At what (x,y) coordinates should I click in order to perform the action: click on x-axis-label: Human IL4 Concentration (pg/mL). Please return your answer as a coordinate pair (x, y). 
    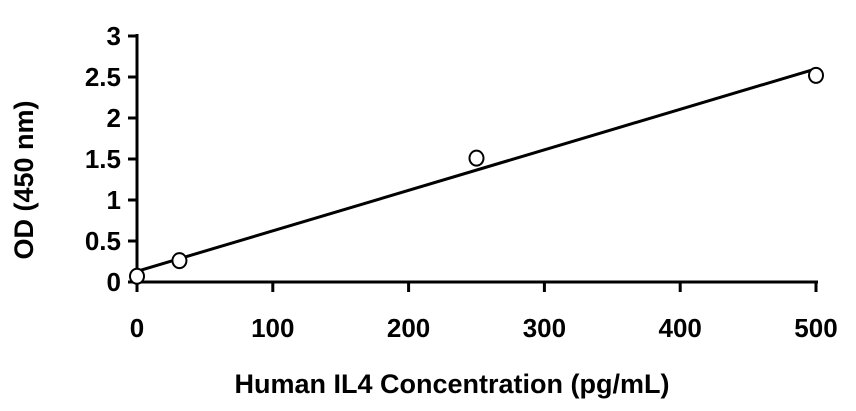
    Looking at the image, I should click on (452, 384).